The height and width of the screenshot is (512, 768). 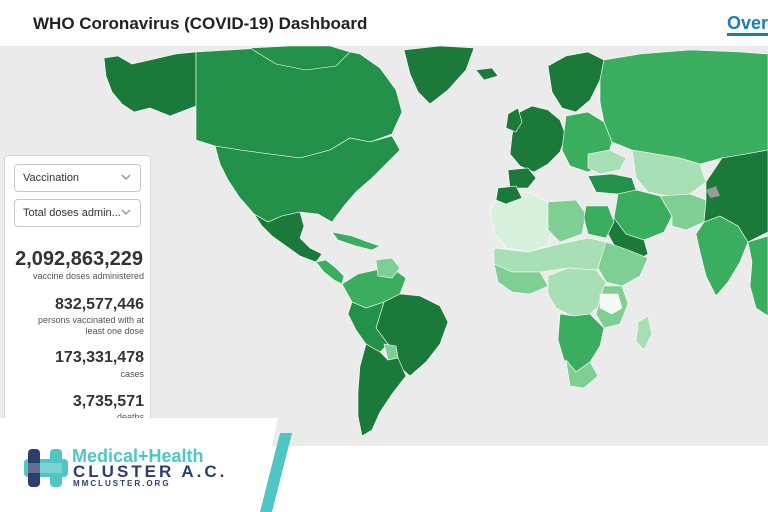 I want to click on region-central-america, so click(x=330, y=272).